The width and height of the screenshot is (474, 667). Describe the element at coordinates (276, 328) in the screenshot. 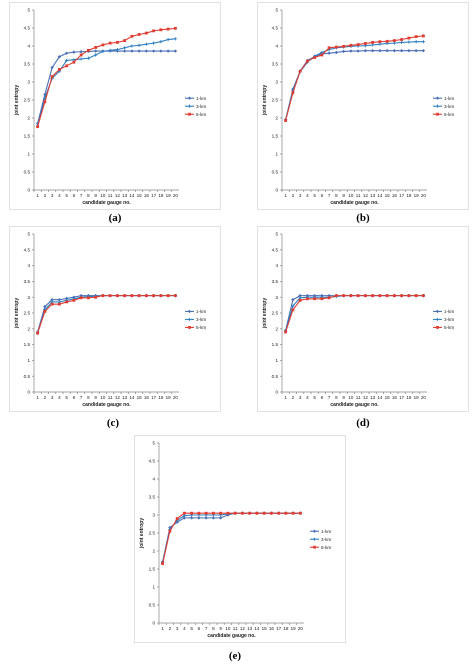

I see `y-tick-label: 2` at that location.